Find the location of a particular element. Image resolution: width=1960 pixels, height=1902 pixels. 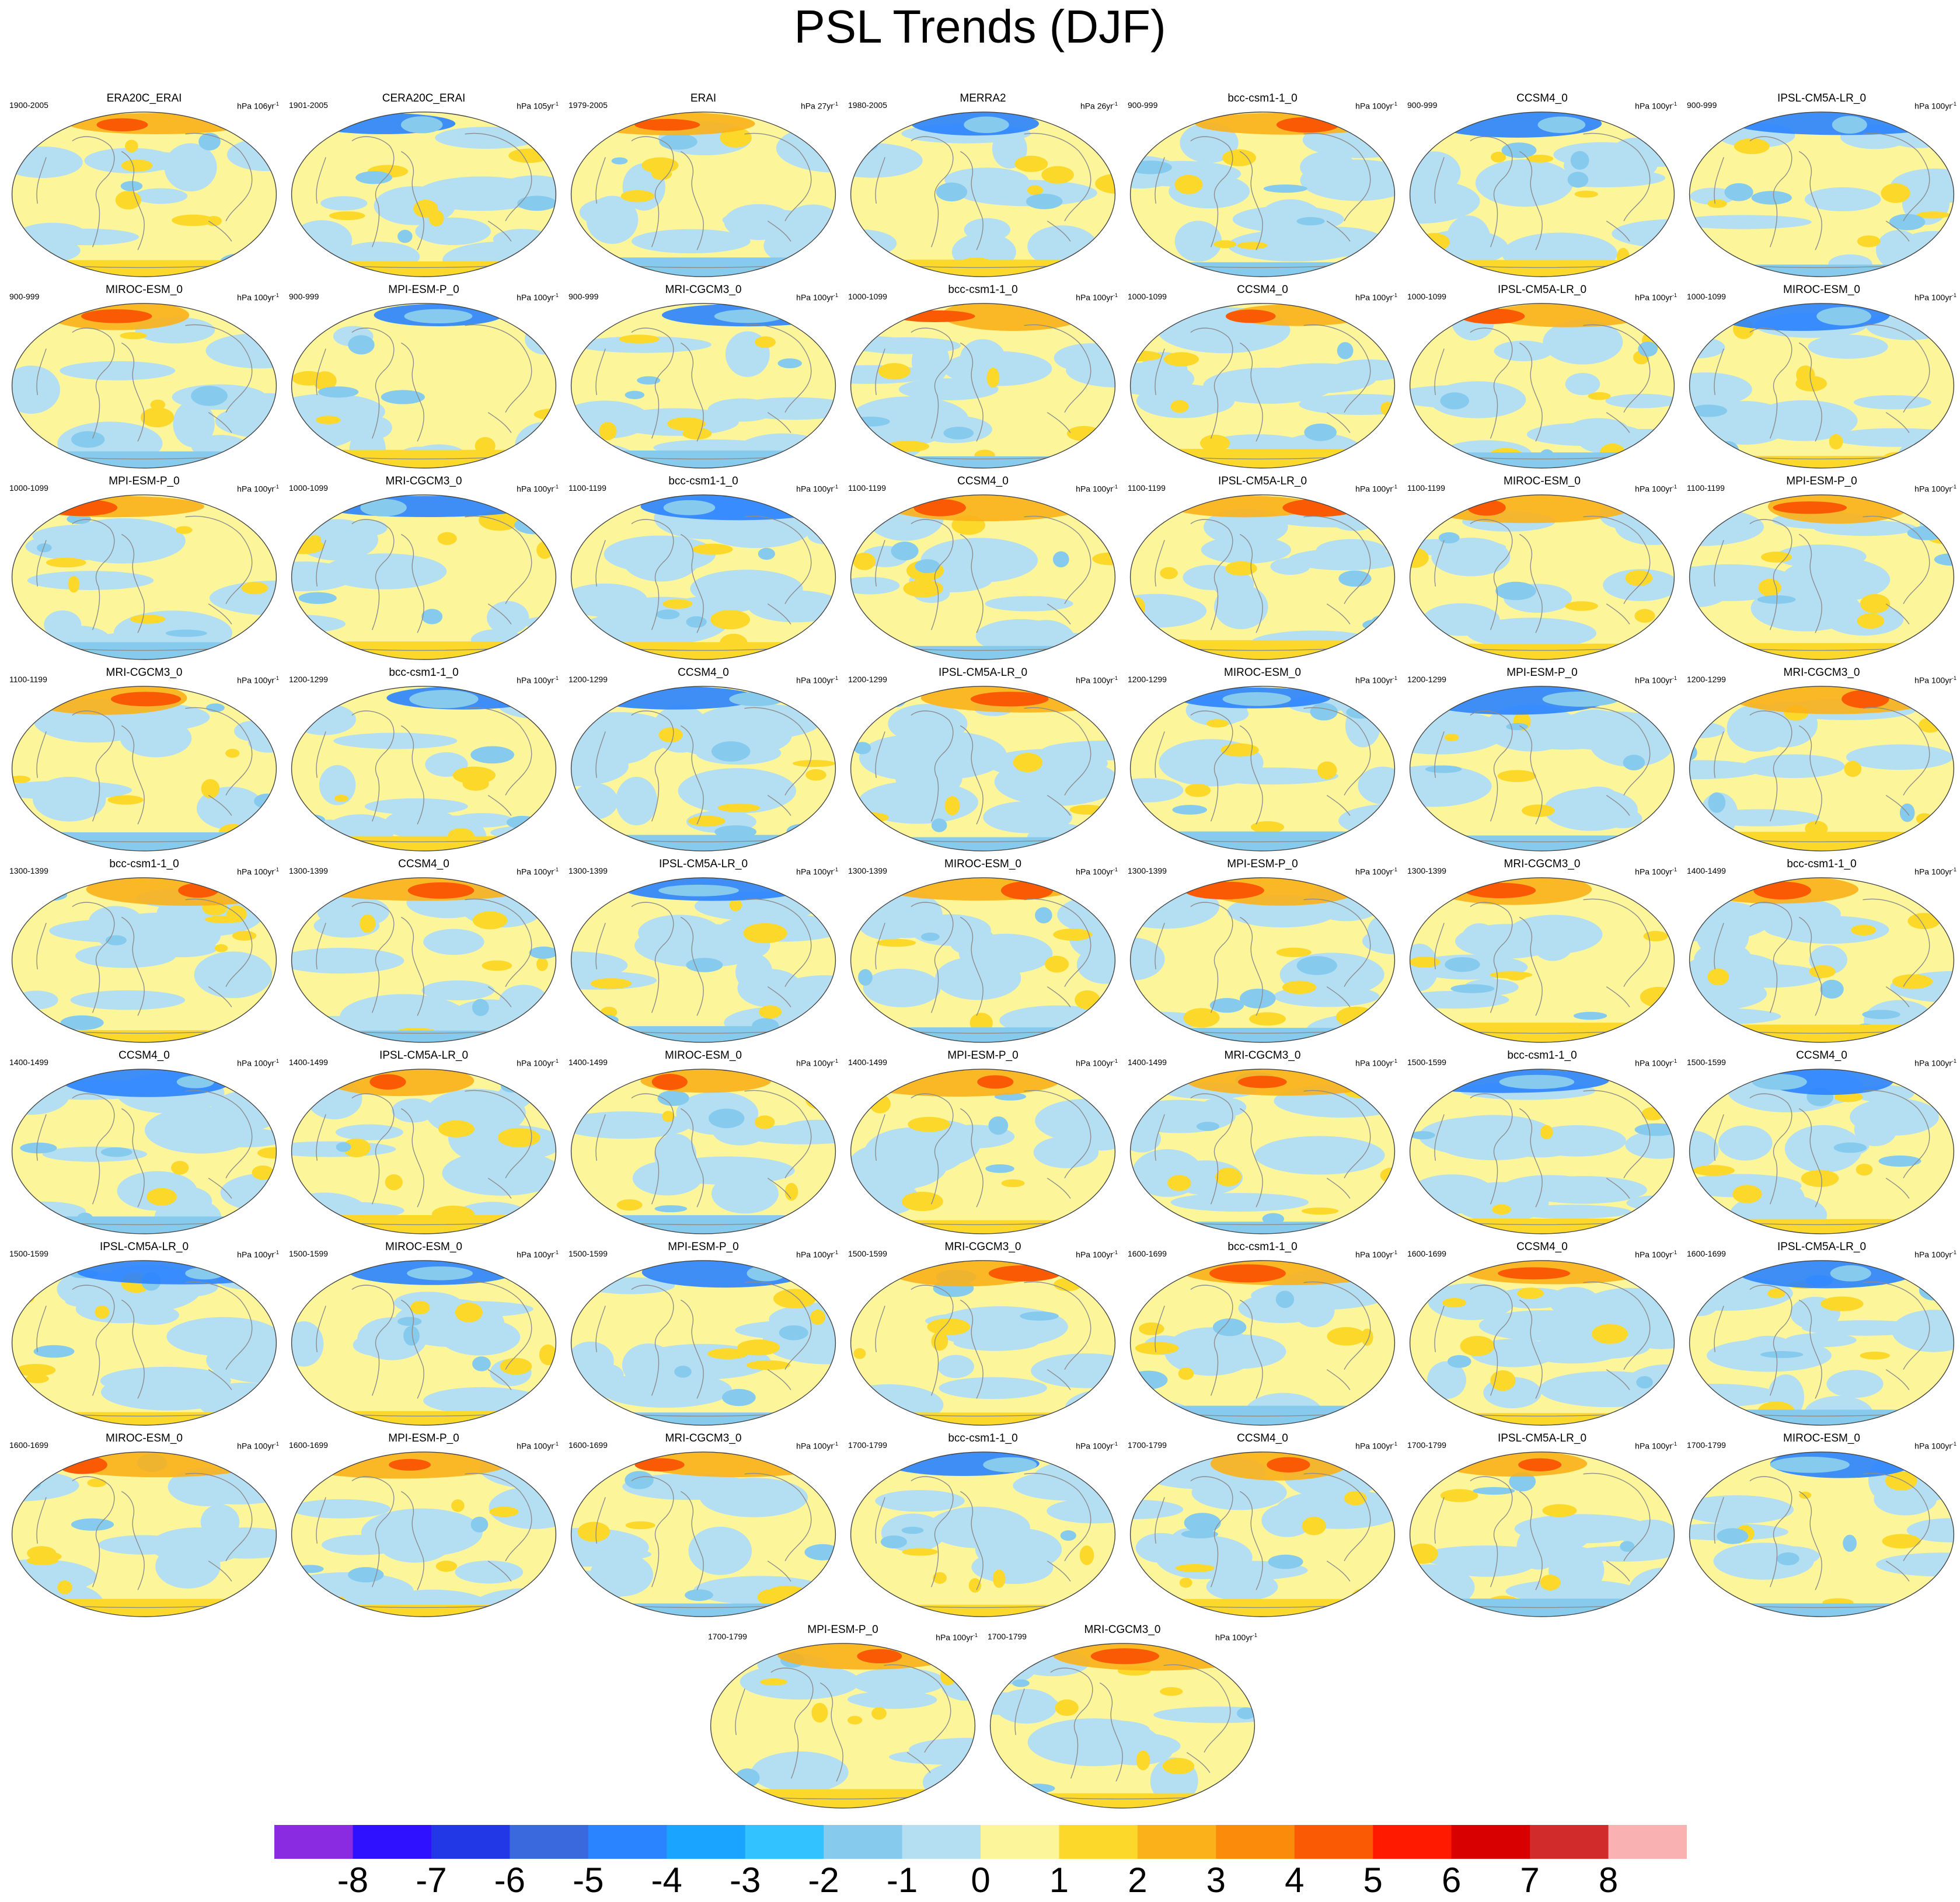

panel-period: 1500-1599 is located at coordinates (28, 1254).